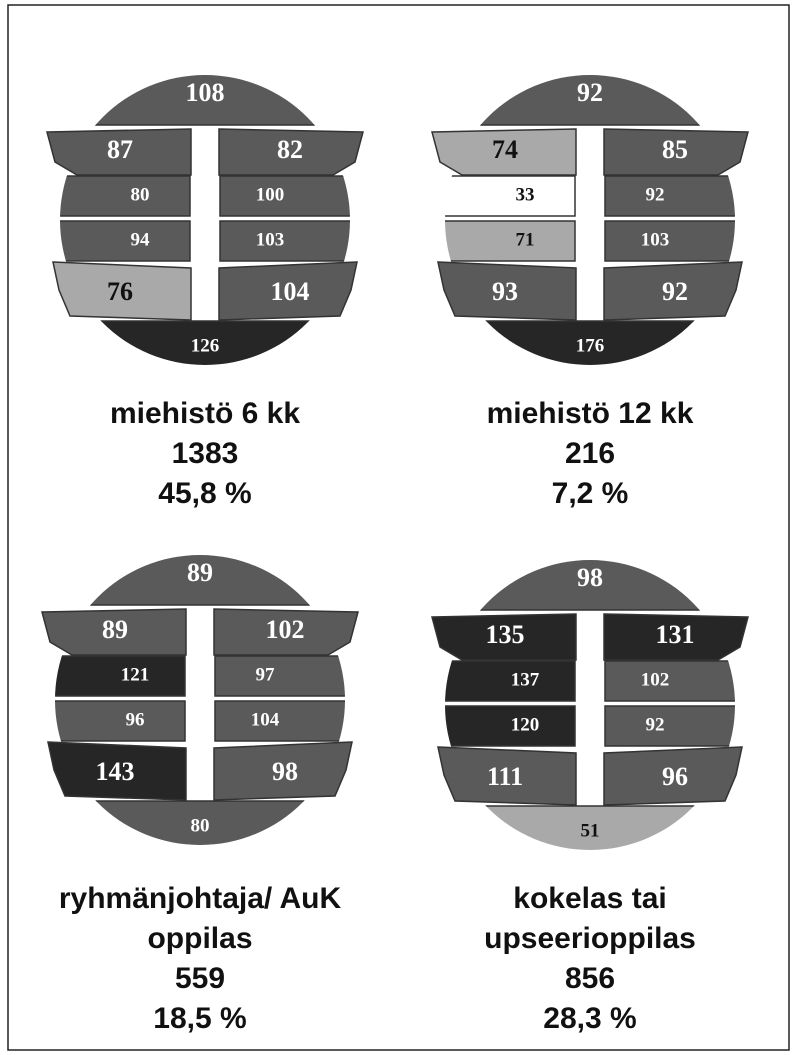  I want to click on caption-line: upseerioppilas, so click(590, 938).